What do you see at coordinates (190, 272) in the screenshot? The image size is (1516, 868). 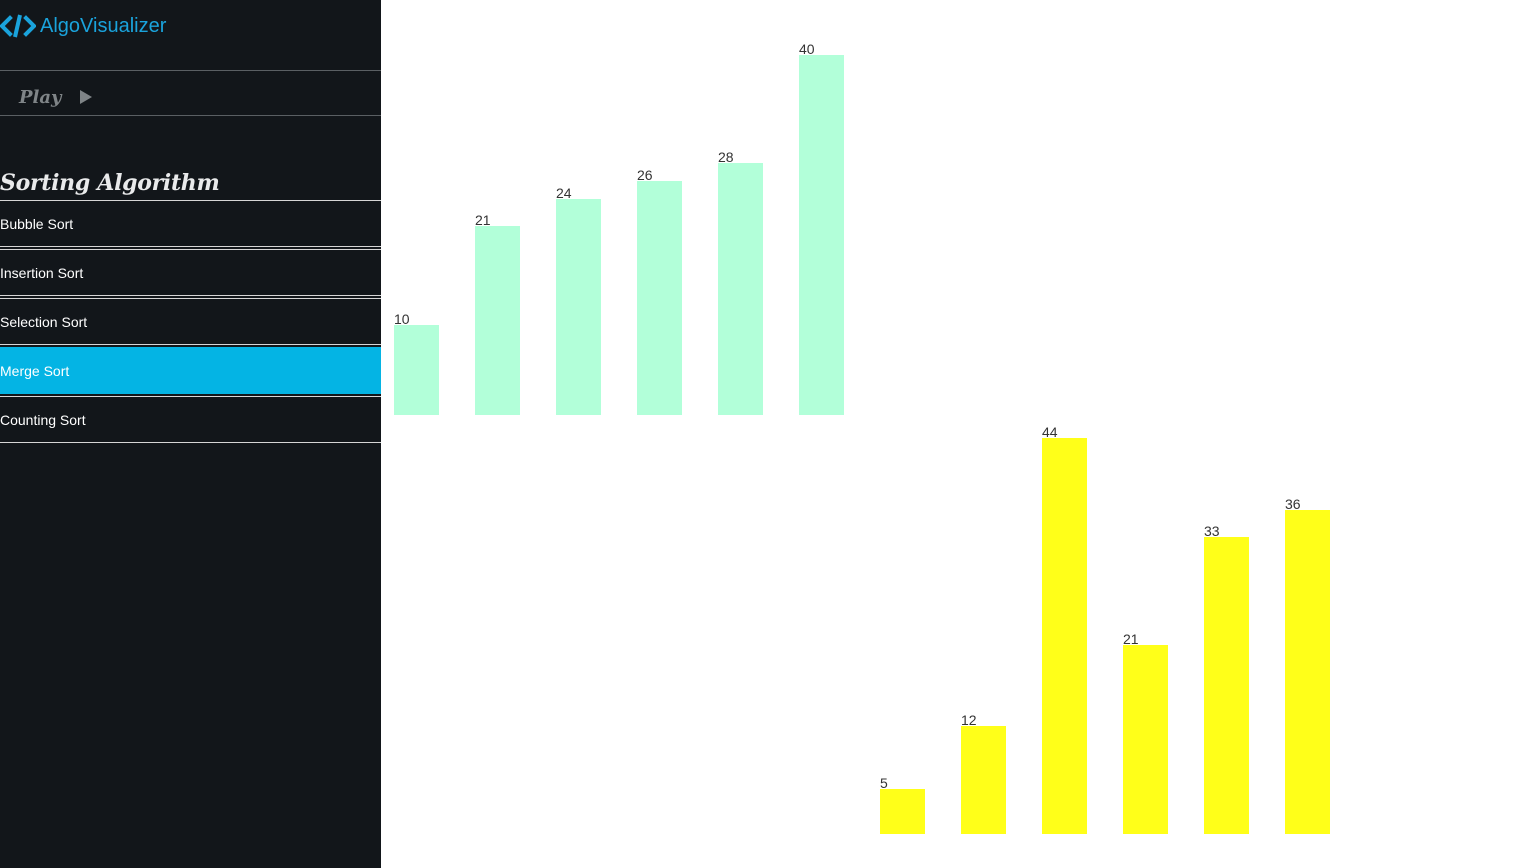 I see `sidebar-item-insertion-sort: Insertion Sort` at bounding box center [190, 272].